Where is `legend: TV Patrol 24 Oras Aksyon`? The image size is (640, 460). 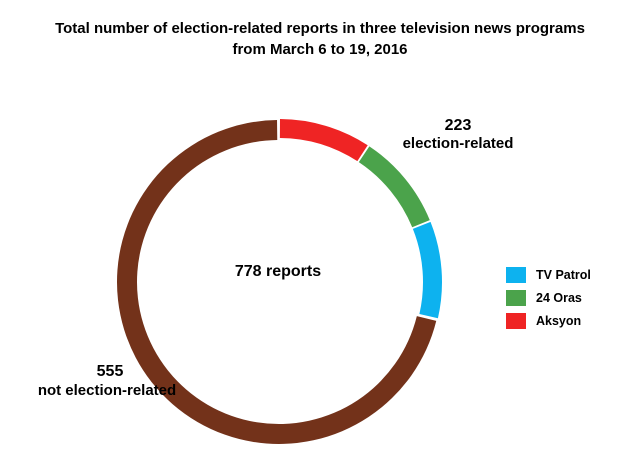 legend: TV Patrol 24 Oras Aksyon is located at coordinates (548, 299).